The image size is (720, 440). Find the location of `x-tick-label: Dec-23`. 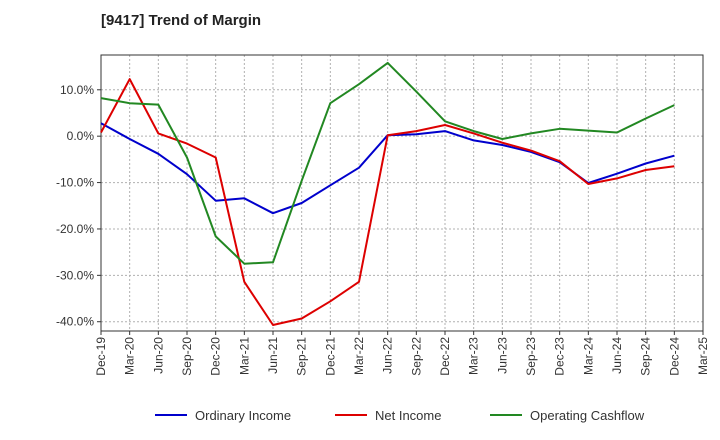

x-tick-label: Dec-23 is located at coordinates (560, 356).